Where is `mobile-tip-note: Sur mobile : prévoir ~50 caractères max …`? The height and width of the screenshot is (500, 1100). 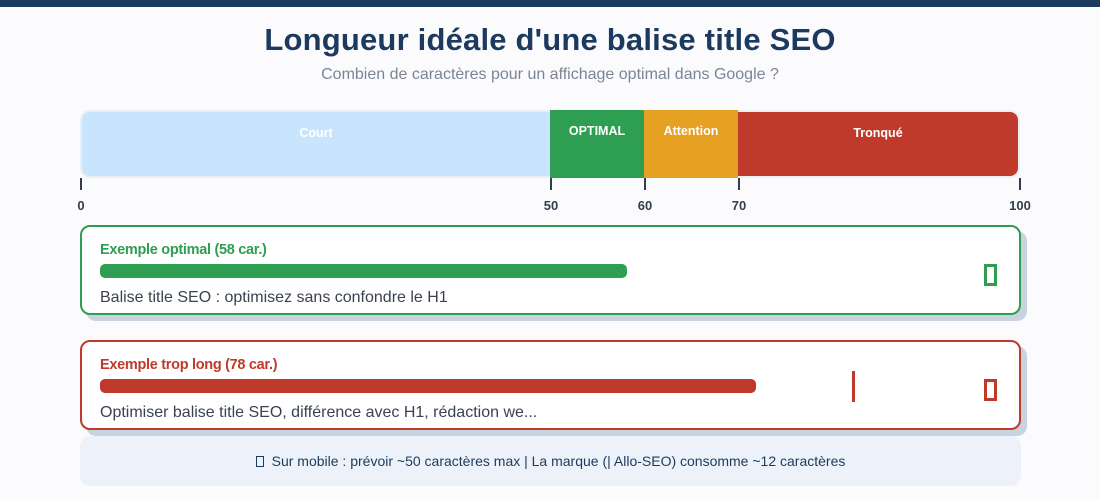 mobile-tip-note: Sur mobile : prévoir ~50 caractères max … is located at coordinates (550, 461).